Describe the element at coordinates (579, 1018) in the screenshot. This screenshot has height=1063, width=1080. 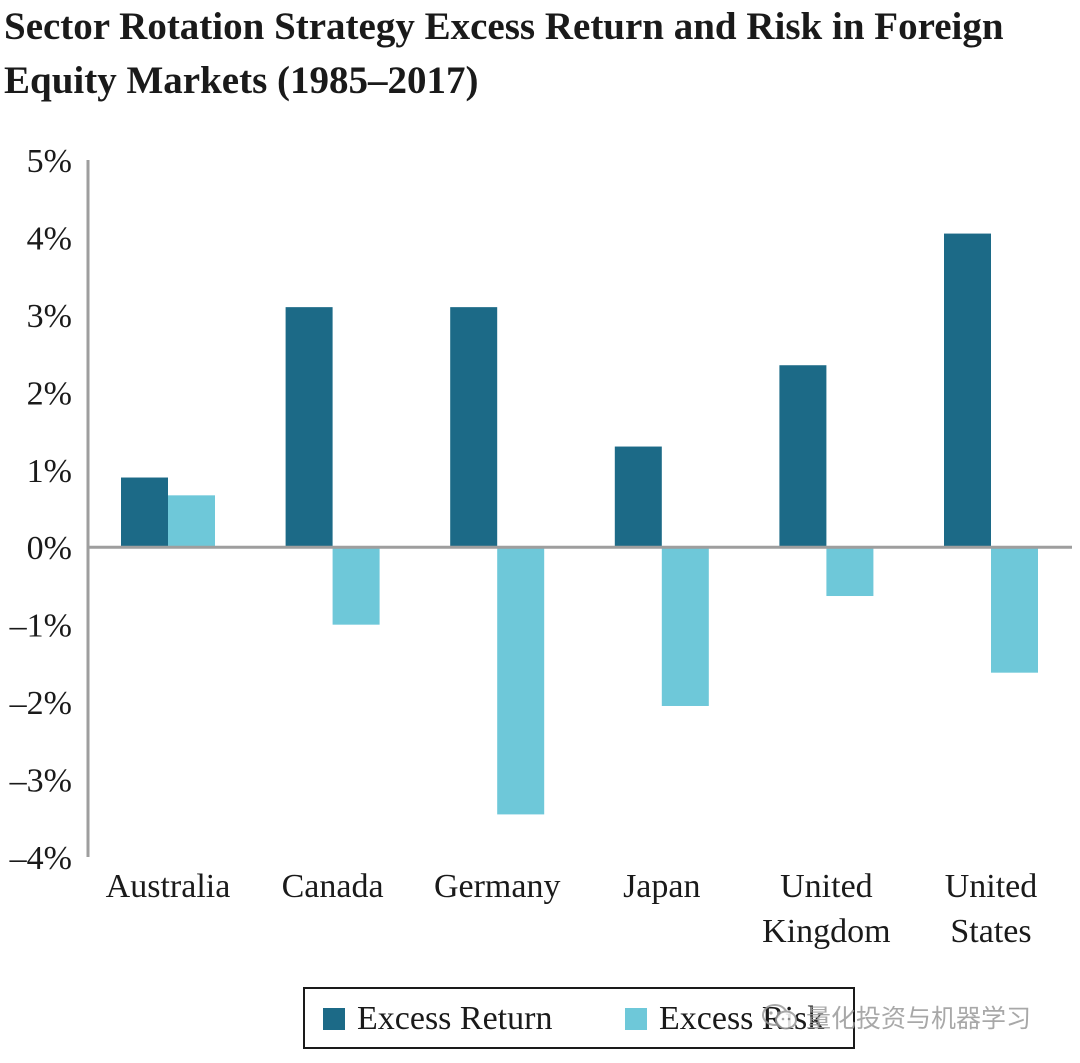
I see `chart-legend: Excess Return Excess Risk` at that location.